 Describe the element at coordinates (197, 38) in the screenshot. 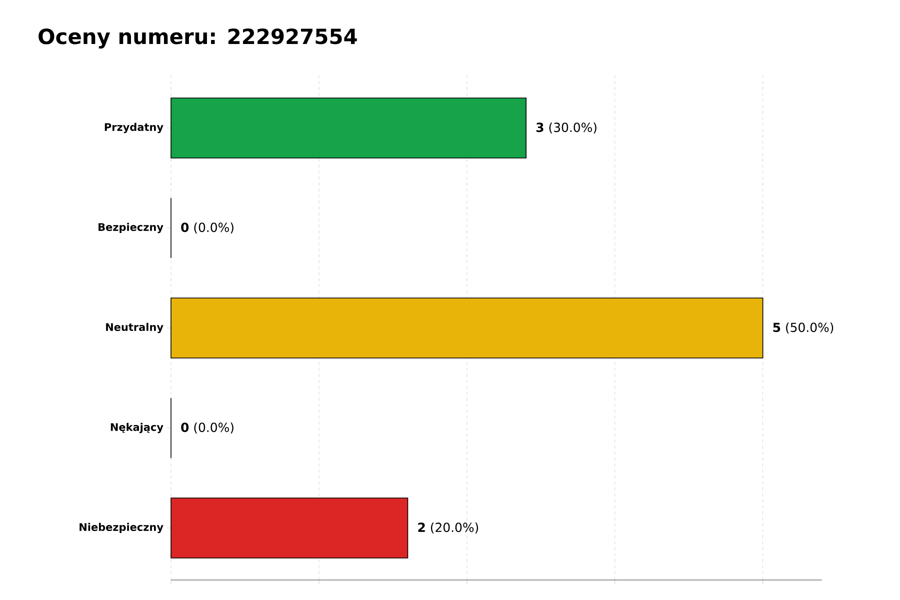

I see `chart-title: Oceny numeru: 222927554` at that location.